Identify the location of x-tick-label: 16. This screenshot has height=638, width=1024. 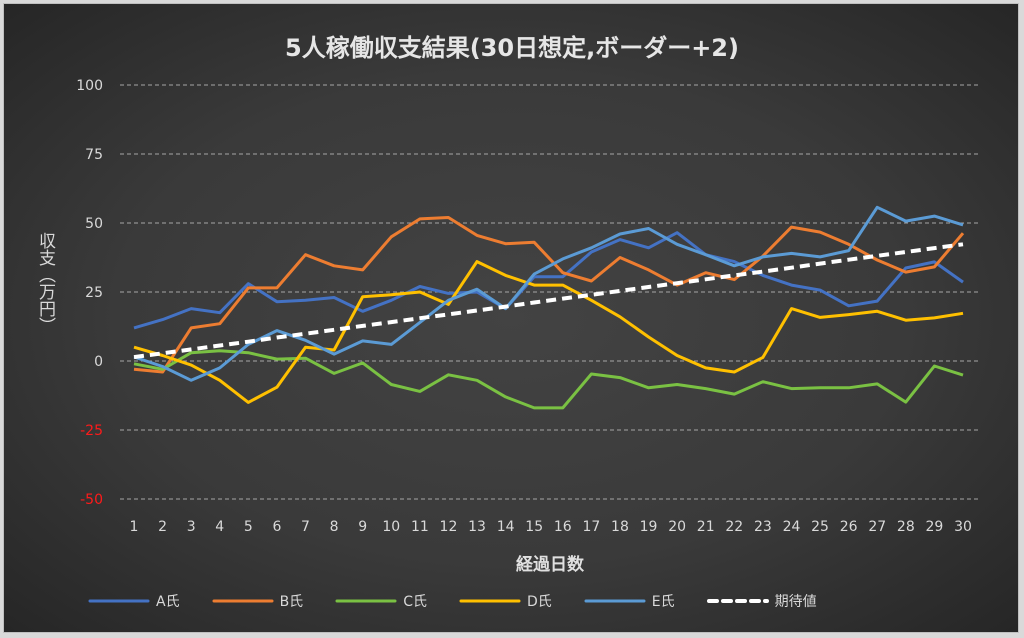
(563, 527).